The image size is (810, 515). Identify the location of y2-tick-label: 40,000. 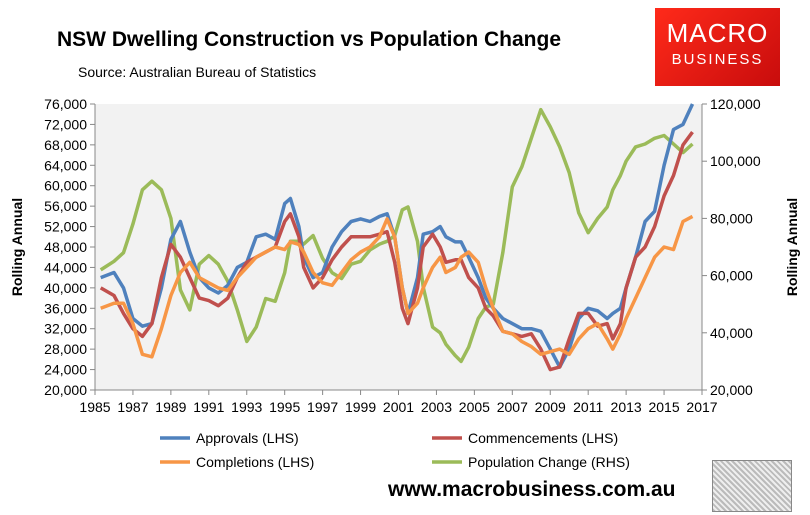
(731, 333).